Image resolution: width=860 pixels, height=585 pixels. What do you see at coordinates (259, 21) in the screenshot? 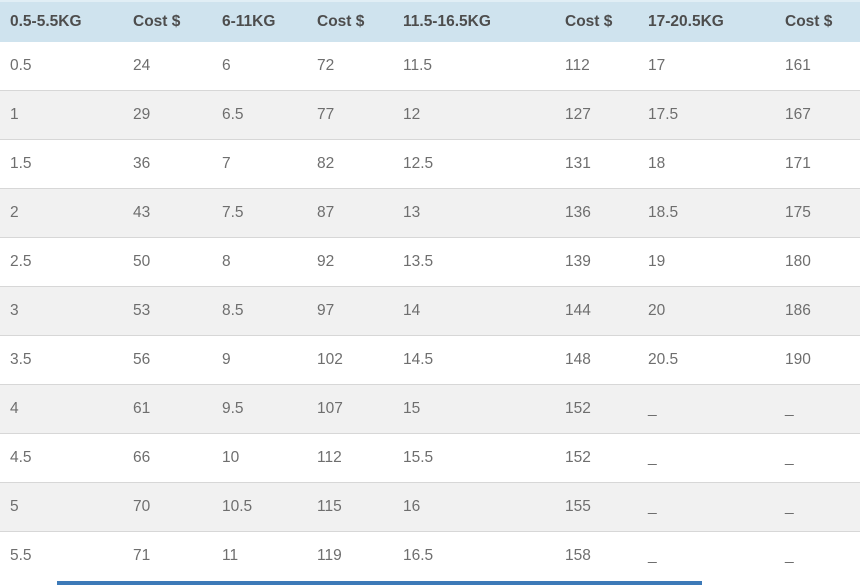
I see `column-header: 6-11KG` at bounding box center [259, 21].